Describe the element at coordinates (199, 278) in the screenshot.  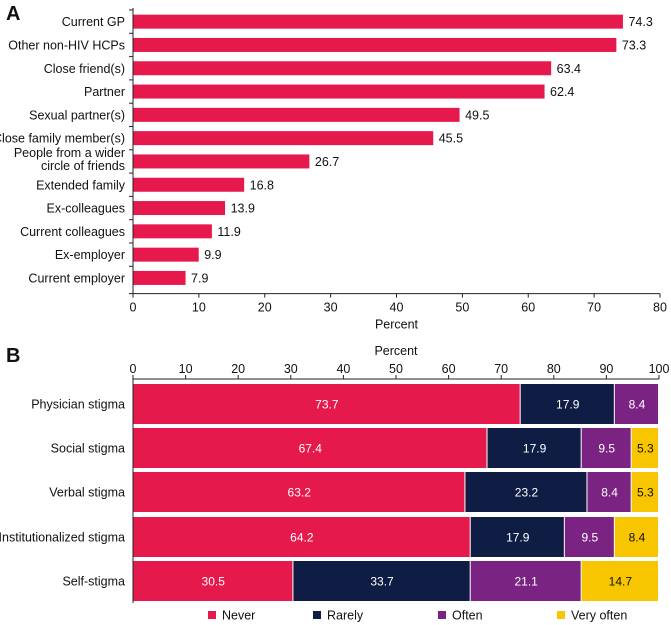
I see `panel-a-value-label: 7.9` at that location.